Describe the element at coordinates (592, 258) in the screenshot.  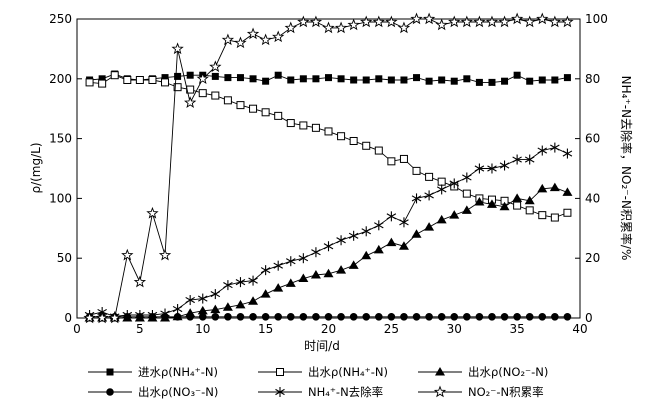
I see `y-right-tick-label: 20` at that location.